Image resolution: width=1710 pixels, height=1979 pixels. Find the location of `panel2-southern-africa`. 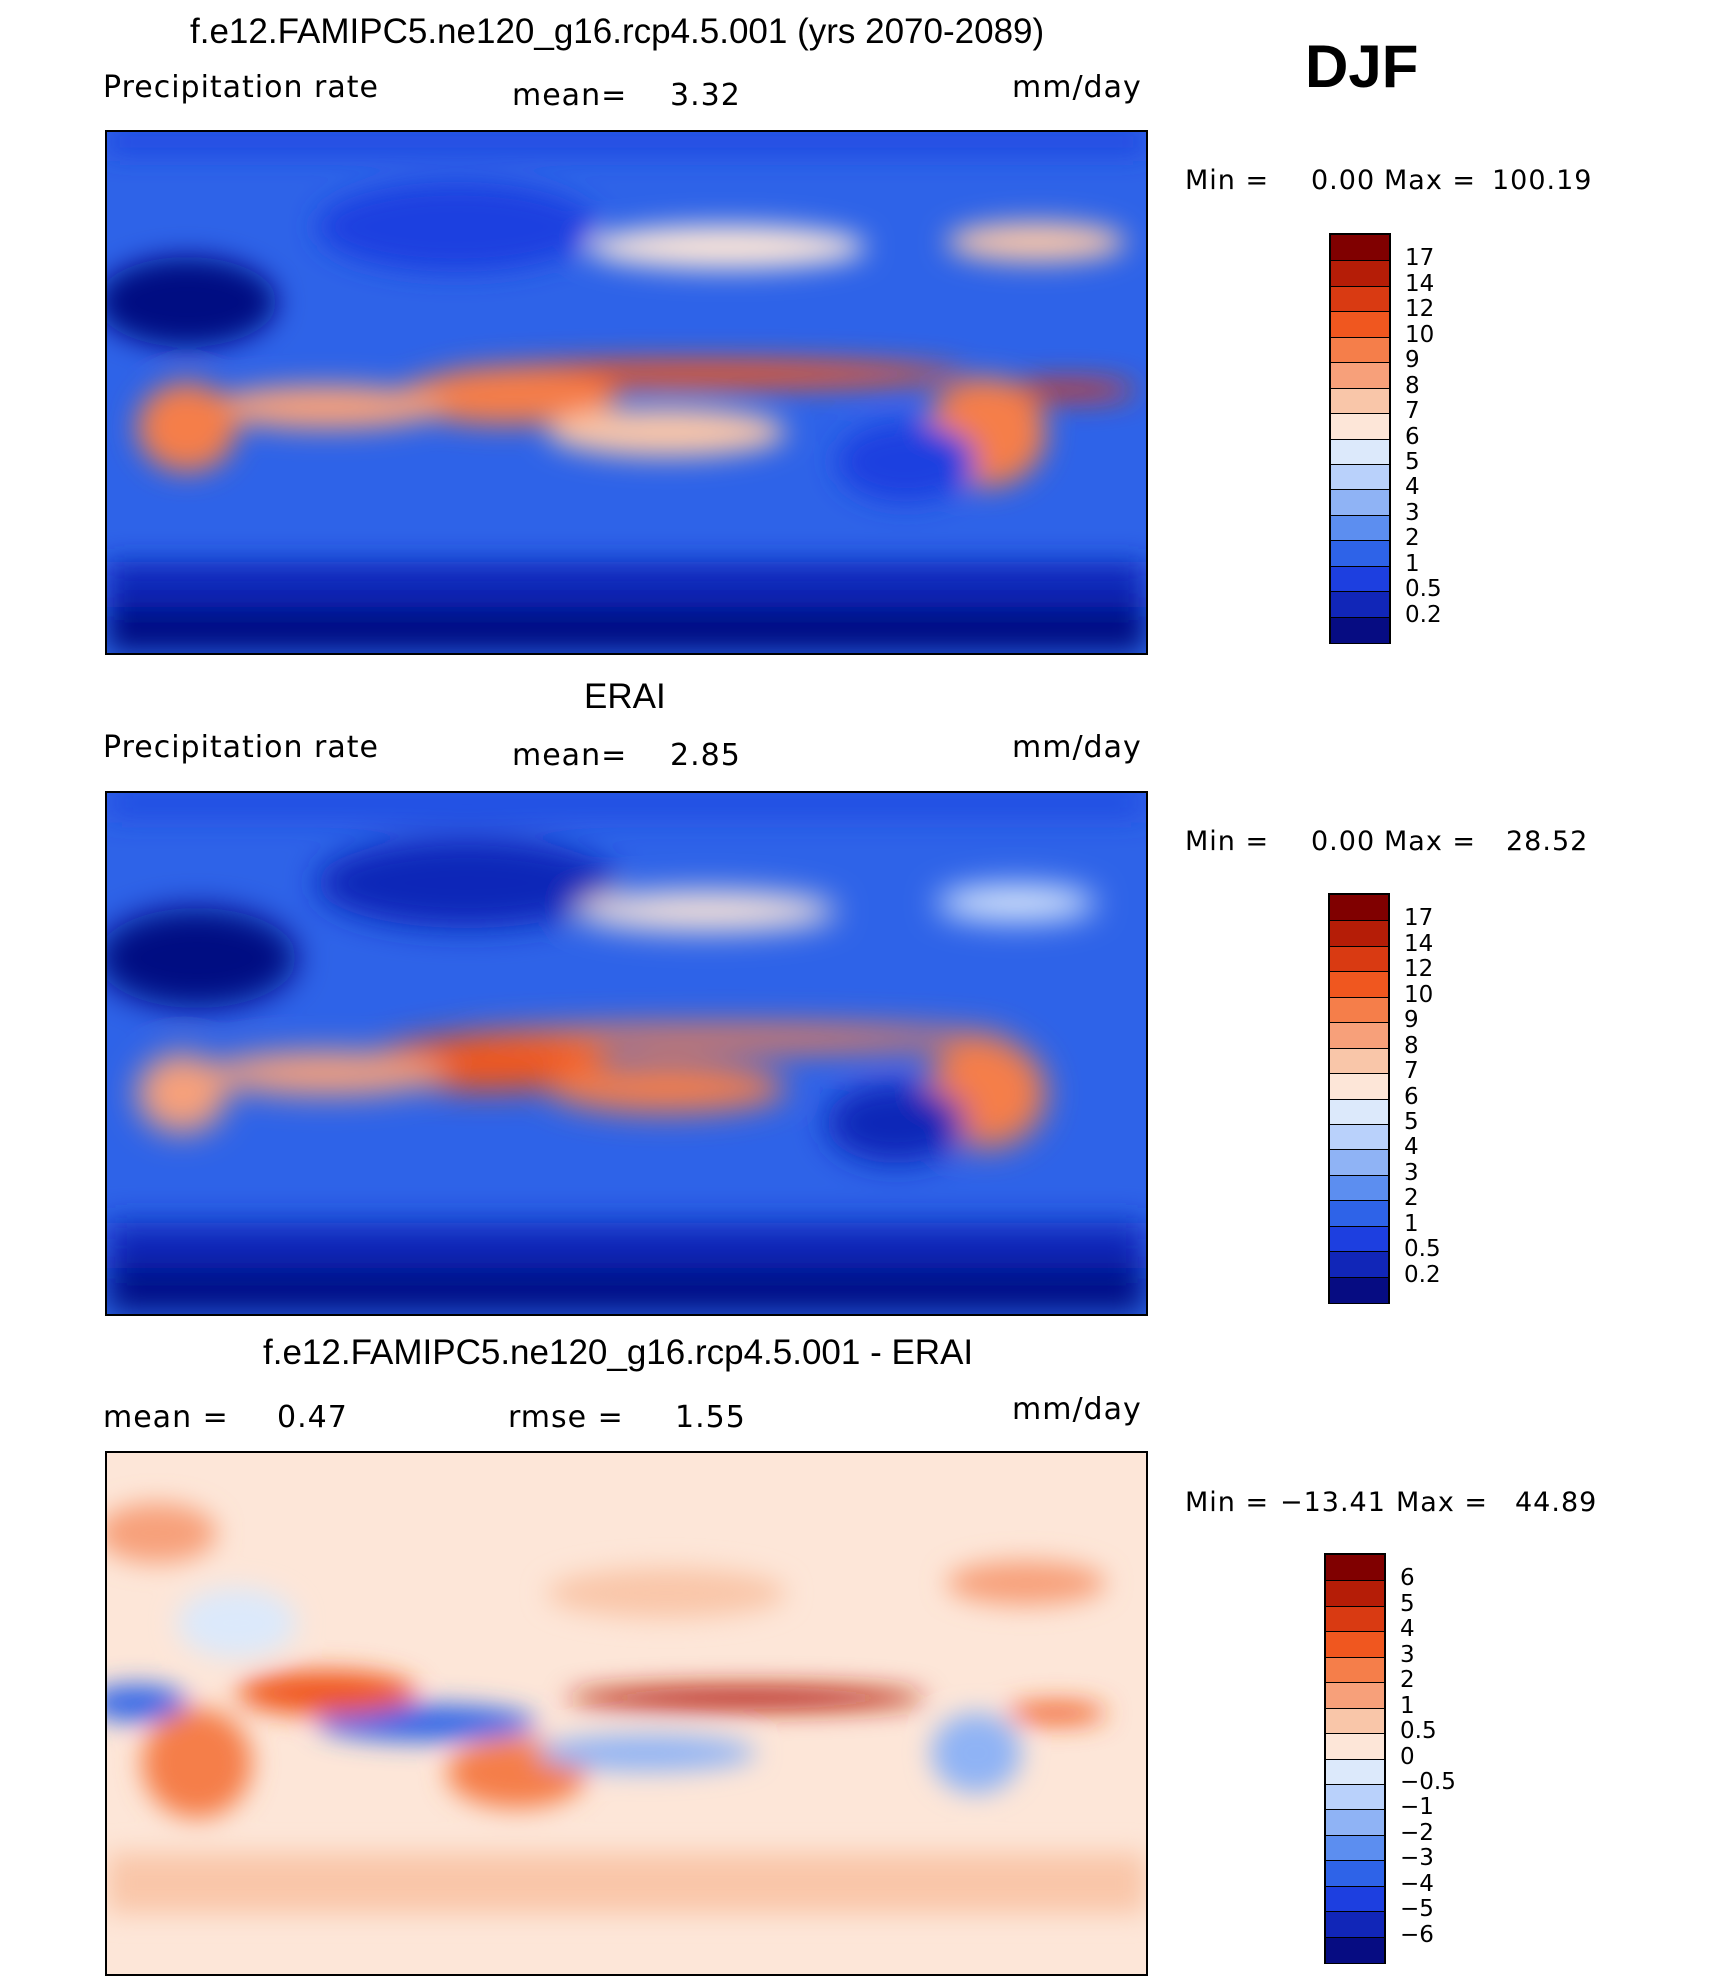

panel2-southern-africa is located at coordinates (181, 1093).